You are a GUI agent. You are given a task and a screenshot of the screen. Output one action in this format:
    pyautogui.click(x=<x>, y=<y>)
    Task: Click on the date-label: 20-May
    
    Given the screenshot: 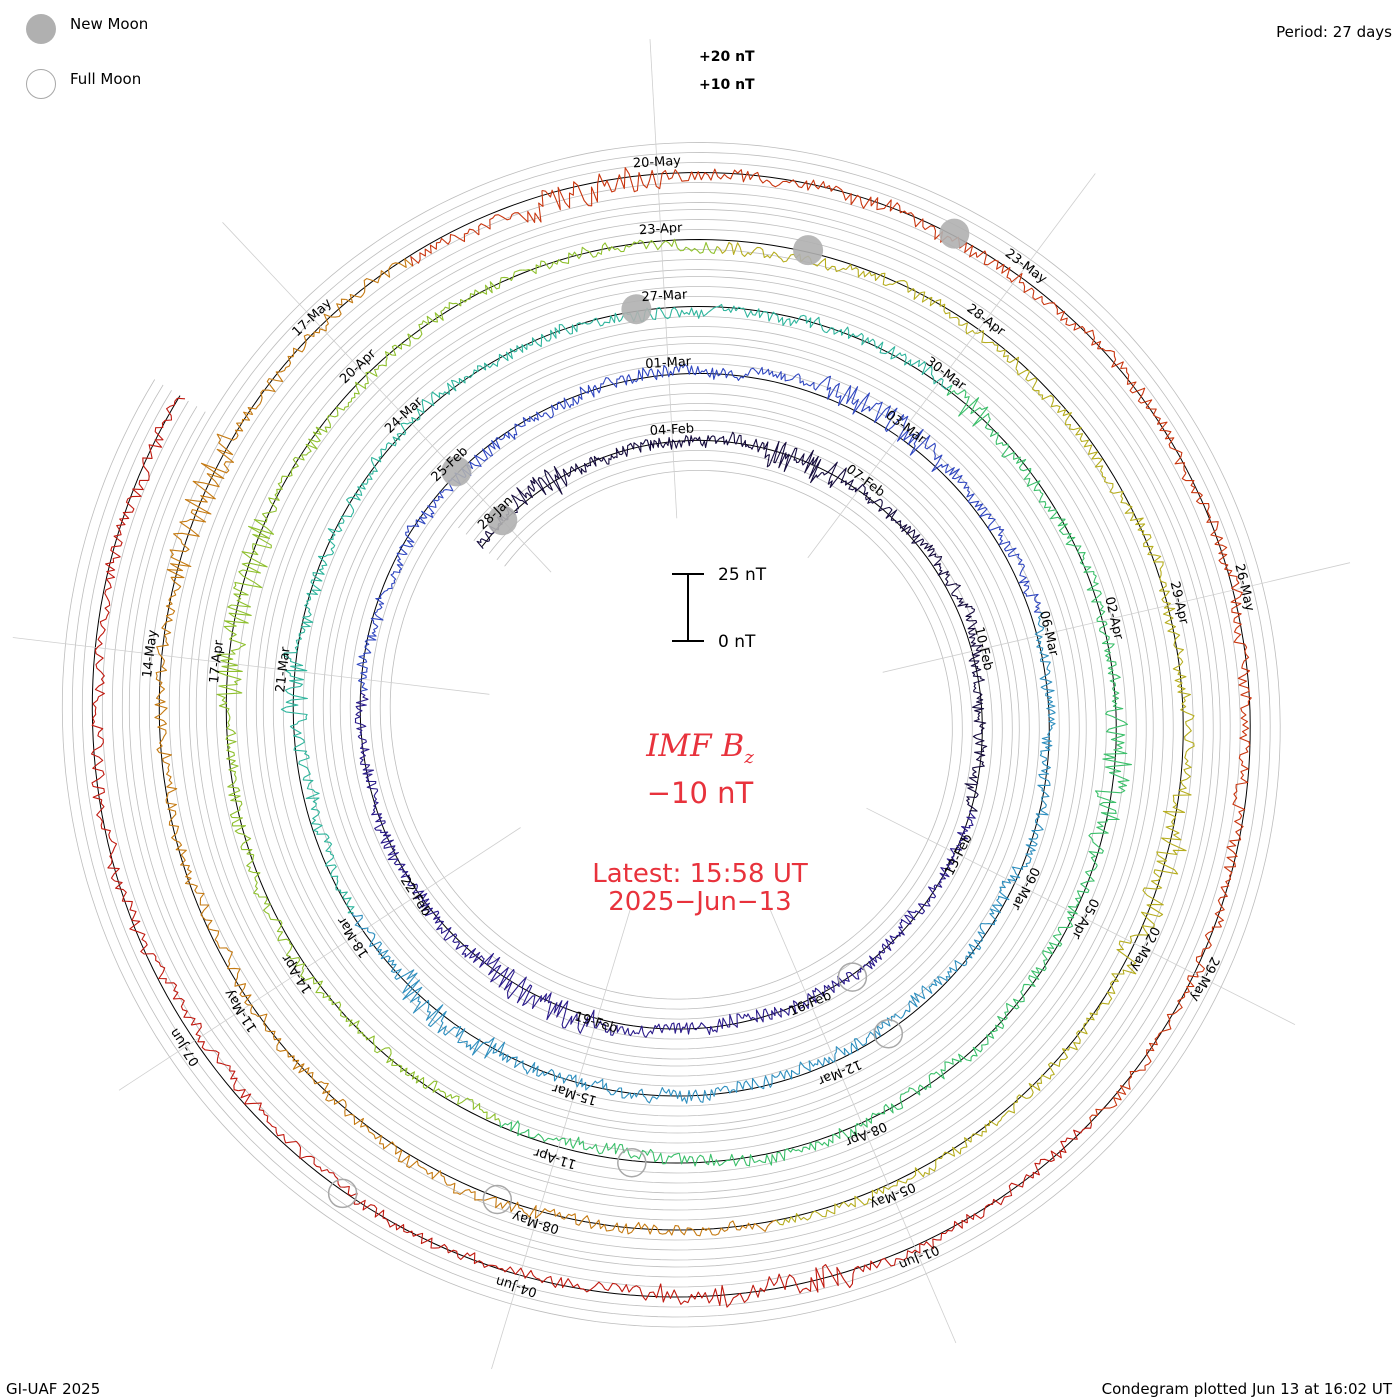 What is the action you would take?
    pyautogui.click(x=656, y=163)
    